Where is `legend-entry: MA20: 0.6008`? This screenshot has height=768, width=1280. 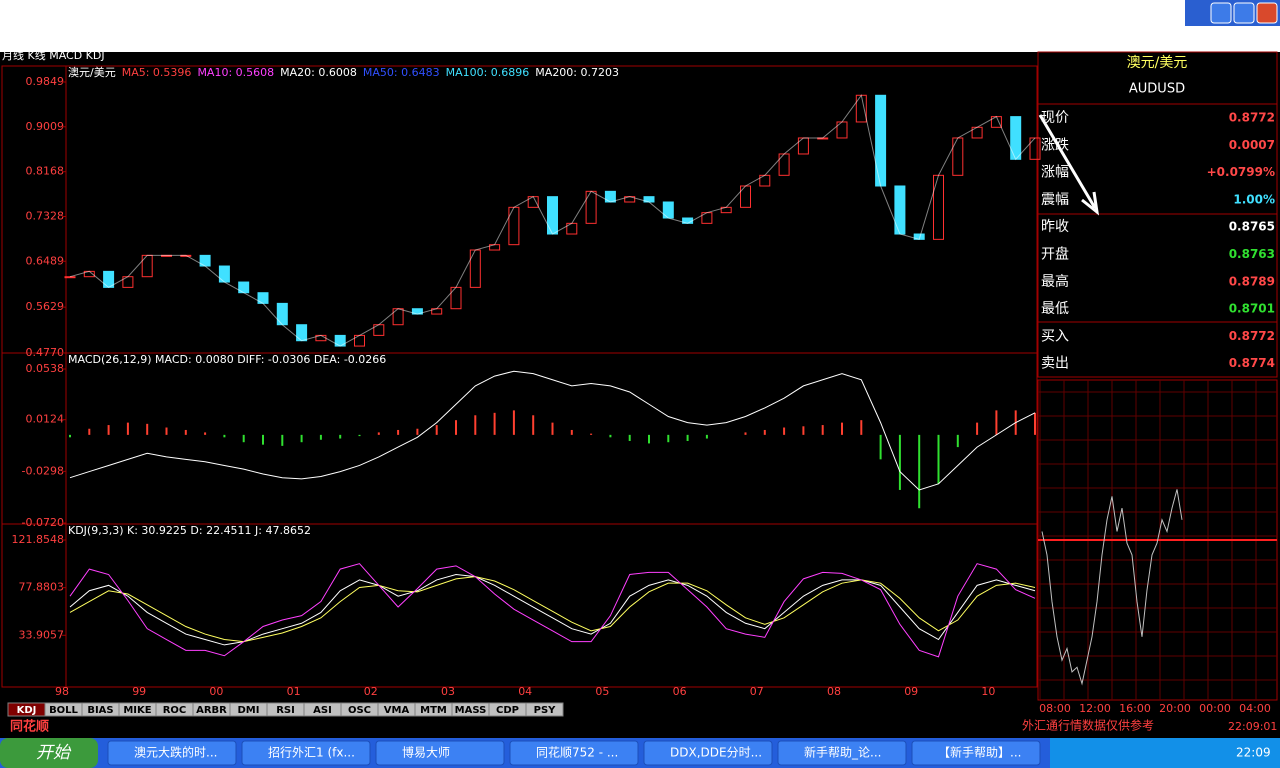 legend-entry: MA20: 0.6008 is located at coordinates (318, 72).